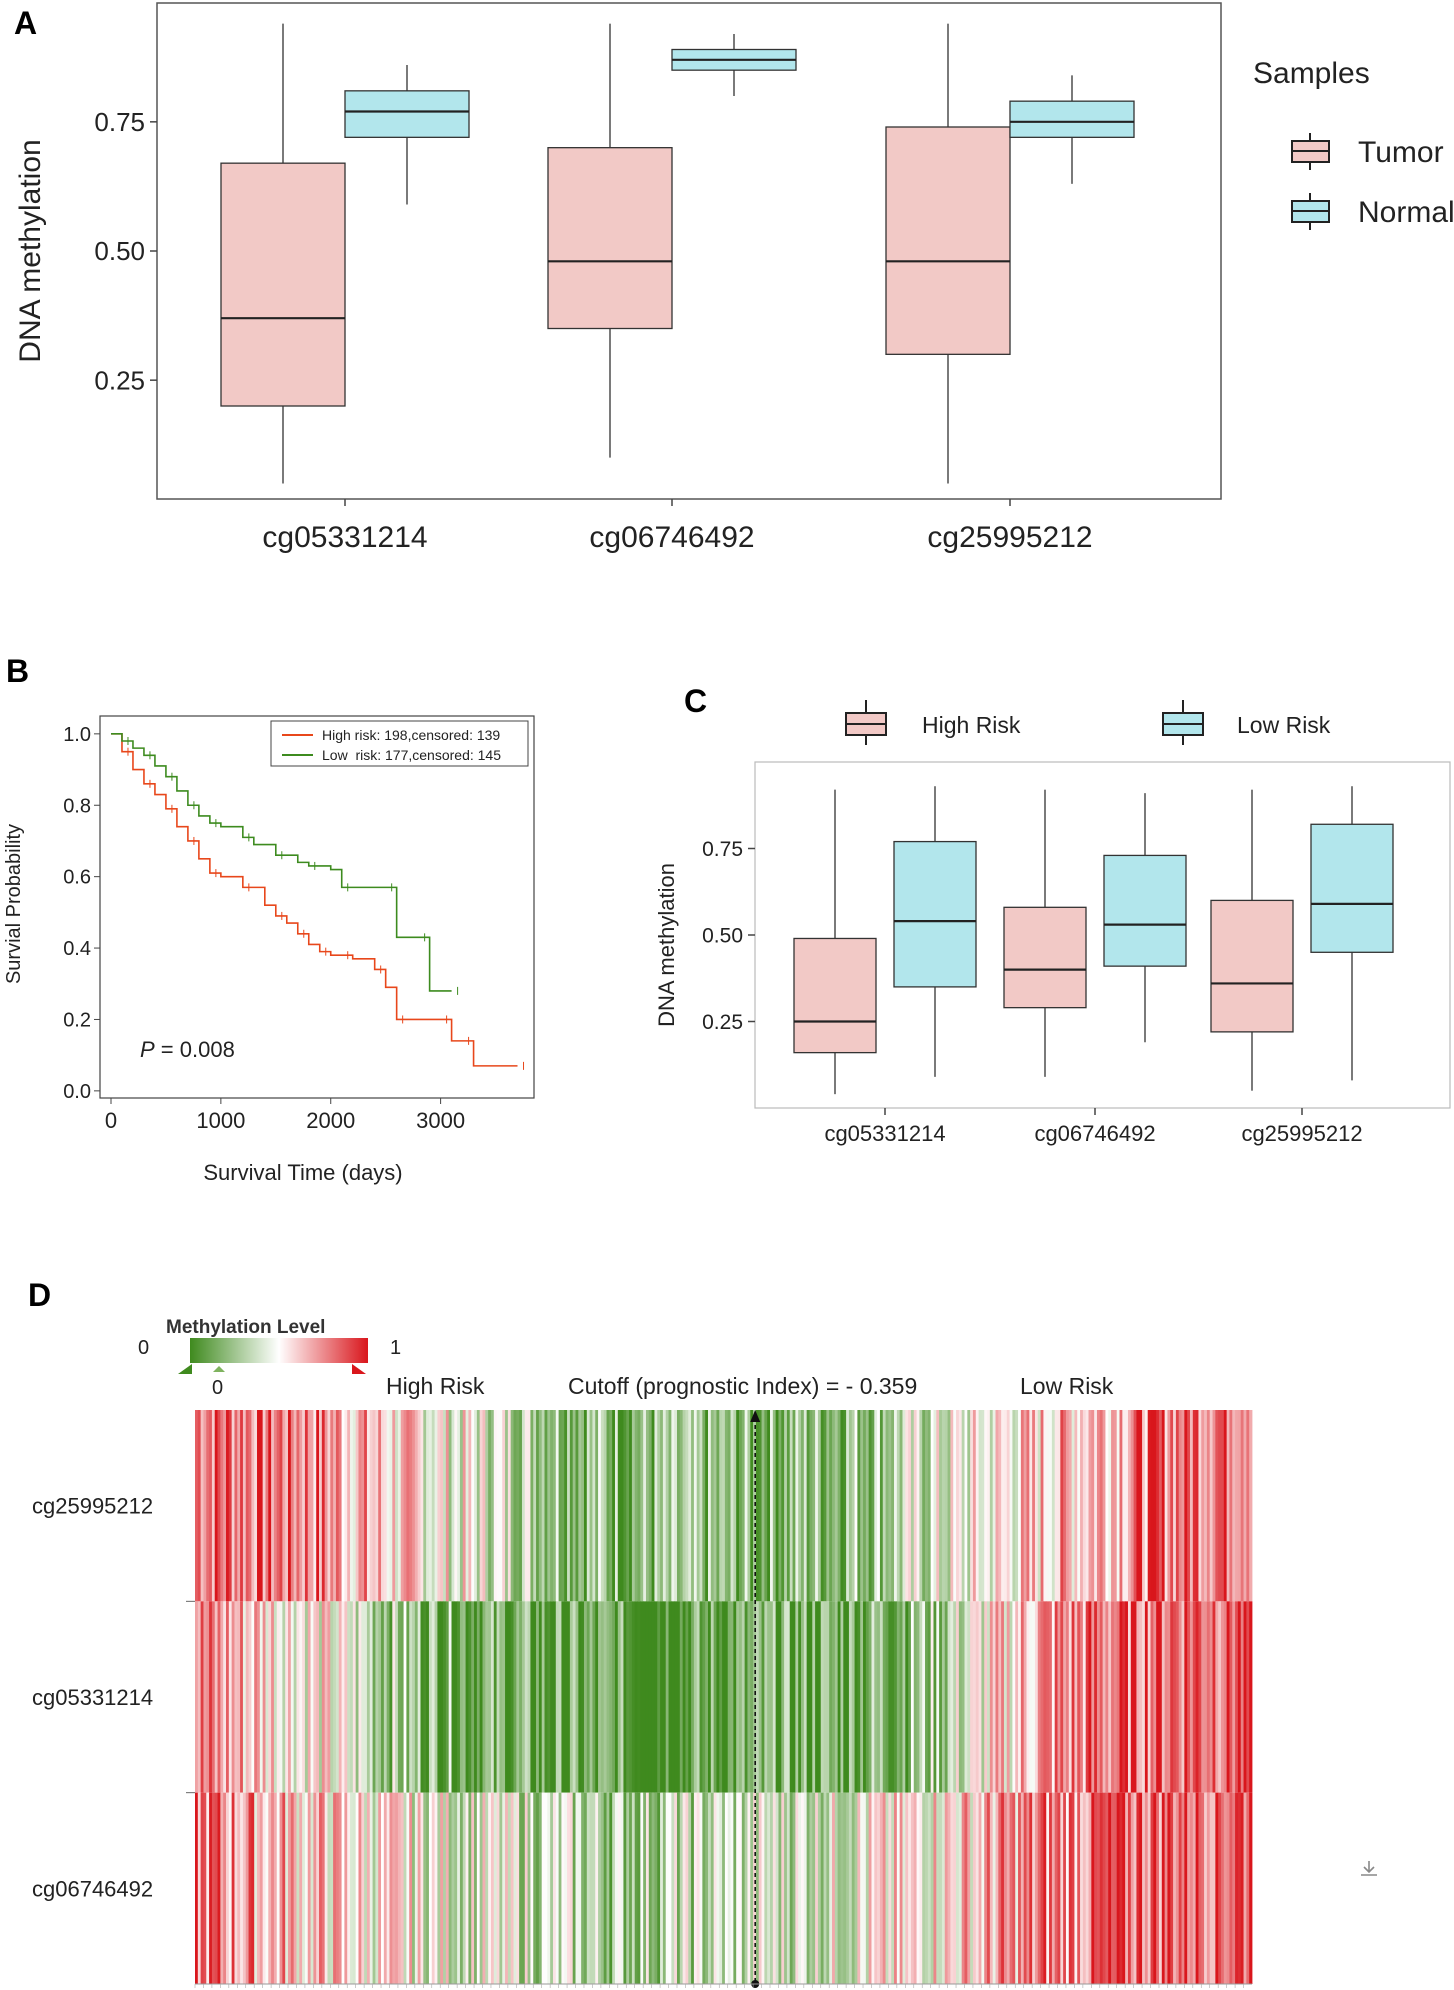 Image resolution: width=1454 pixels, height=1990 pixels. What do you see at coordinates (143, 1348) in the screenshot?
I see `heatmap-scale-min: 0` at bounding box center [143, 1348].